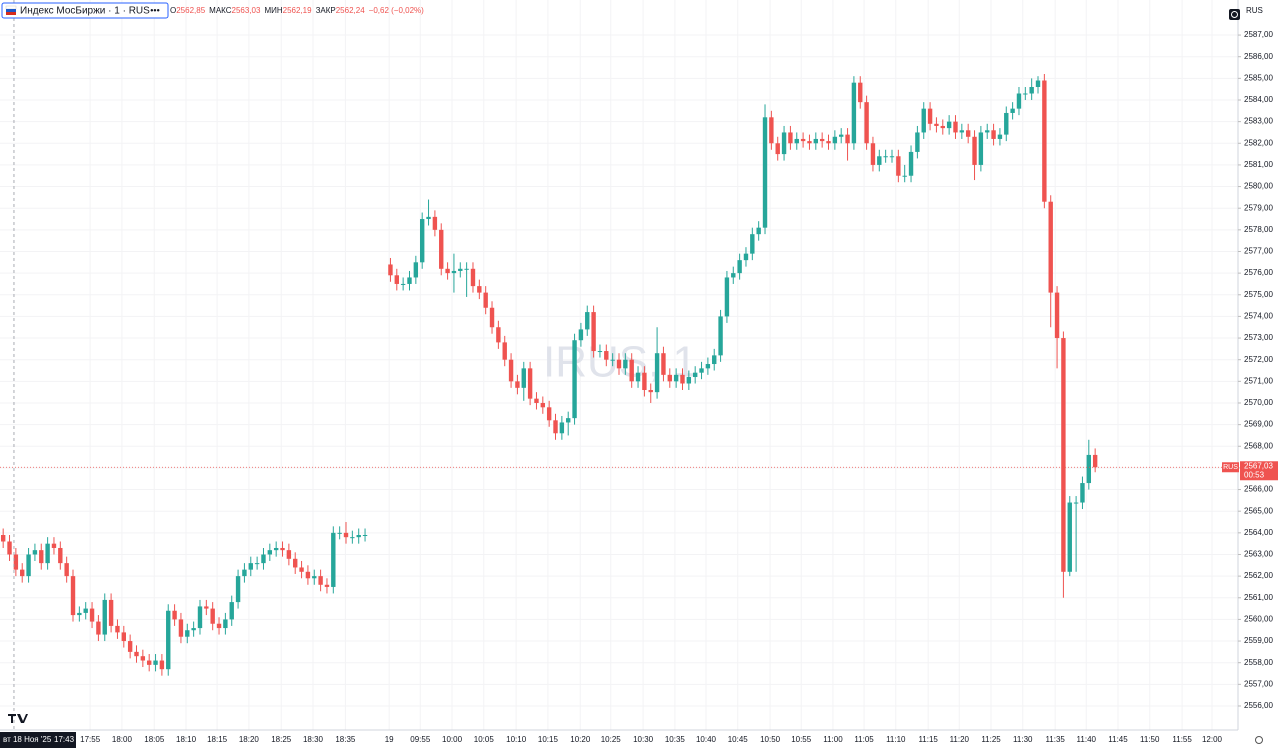 The width and height of the screenshot is (1280, 750). I want to click on x-tick-label: 11:25, so click(991, 739).